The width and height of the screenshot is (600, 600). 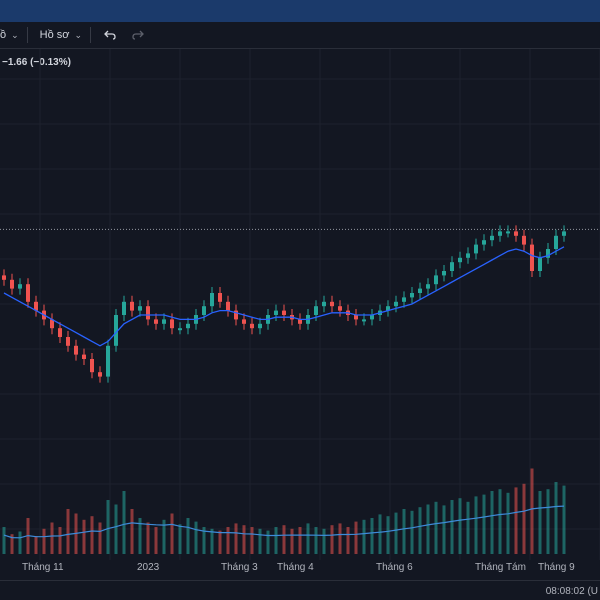 I want to click on toolbar-cut-label: ồ, so click(x=3, y=35).